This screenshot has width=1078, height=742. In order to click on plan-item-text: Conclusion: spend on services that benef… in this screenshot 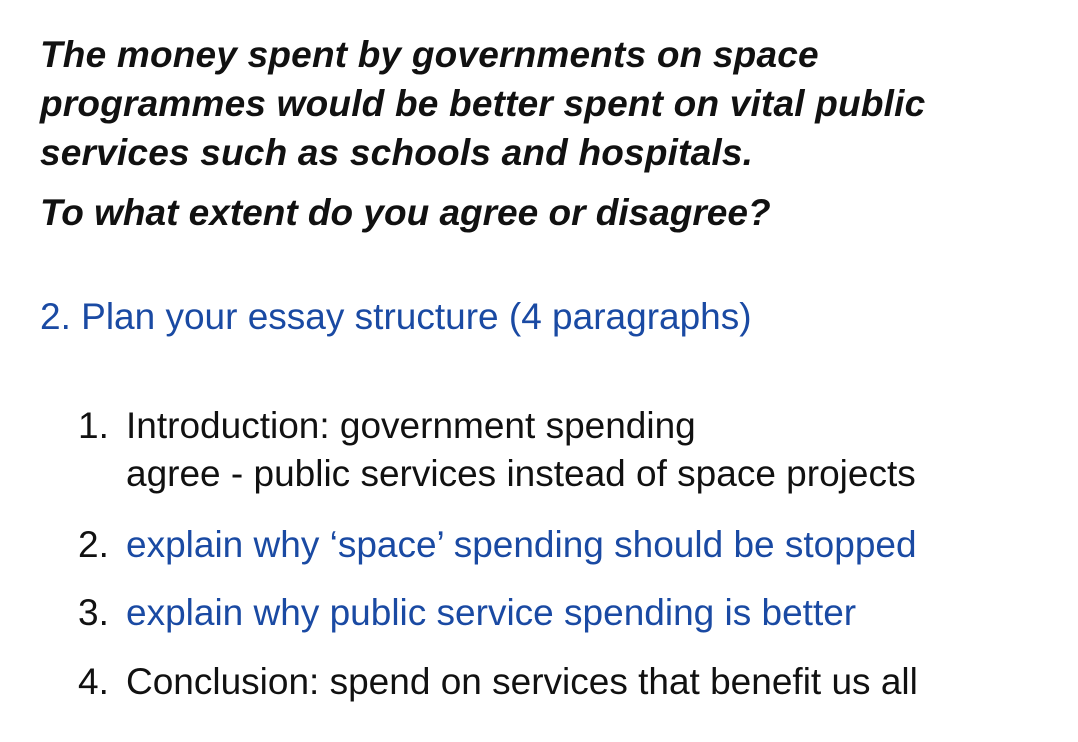, I will do `click(522, 681)`.